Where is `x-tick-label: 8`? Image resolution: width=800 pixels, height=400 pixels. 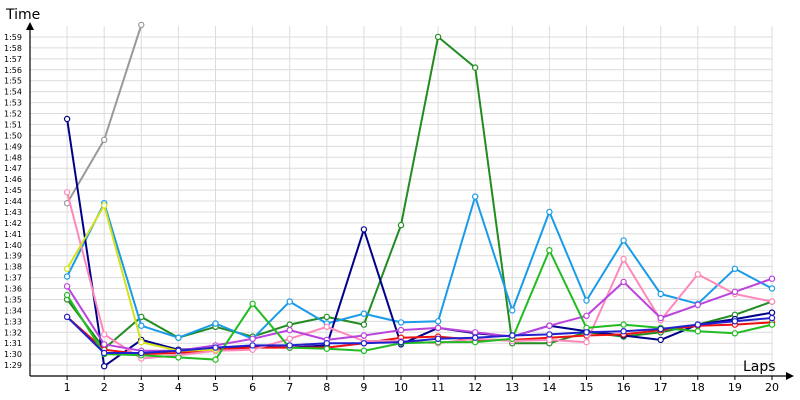 x-tick-label: 8 is located at coordinates (326, 387).